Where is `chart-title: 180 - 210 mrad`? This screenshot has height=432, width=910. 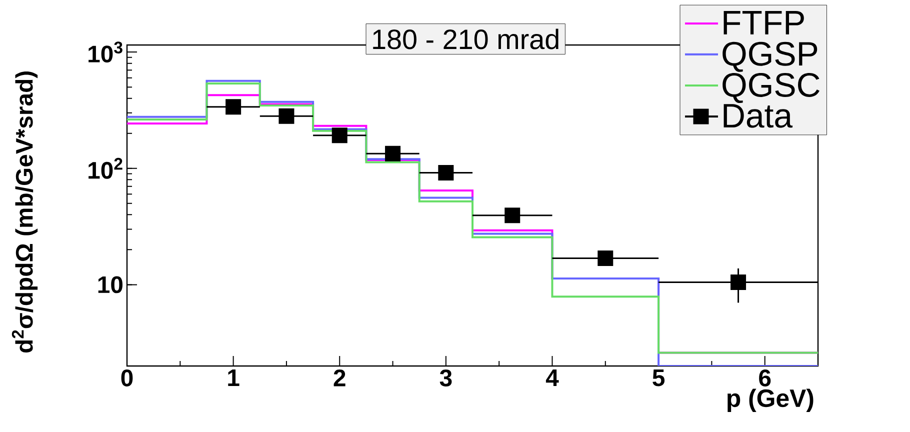
chart-title: 180 - 210 mrad is located at coordinates (465, 39).